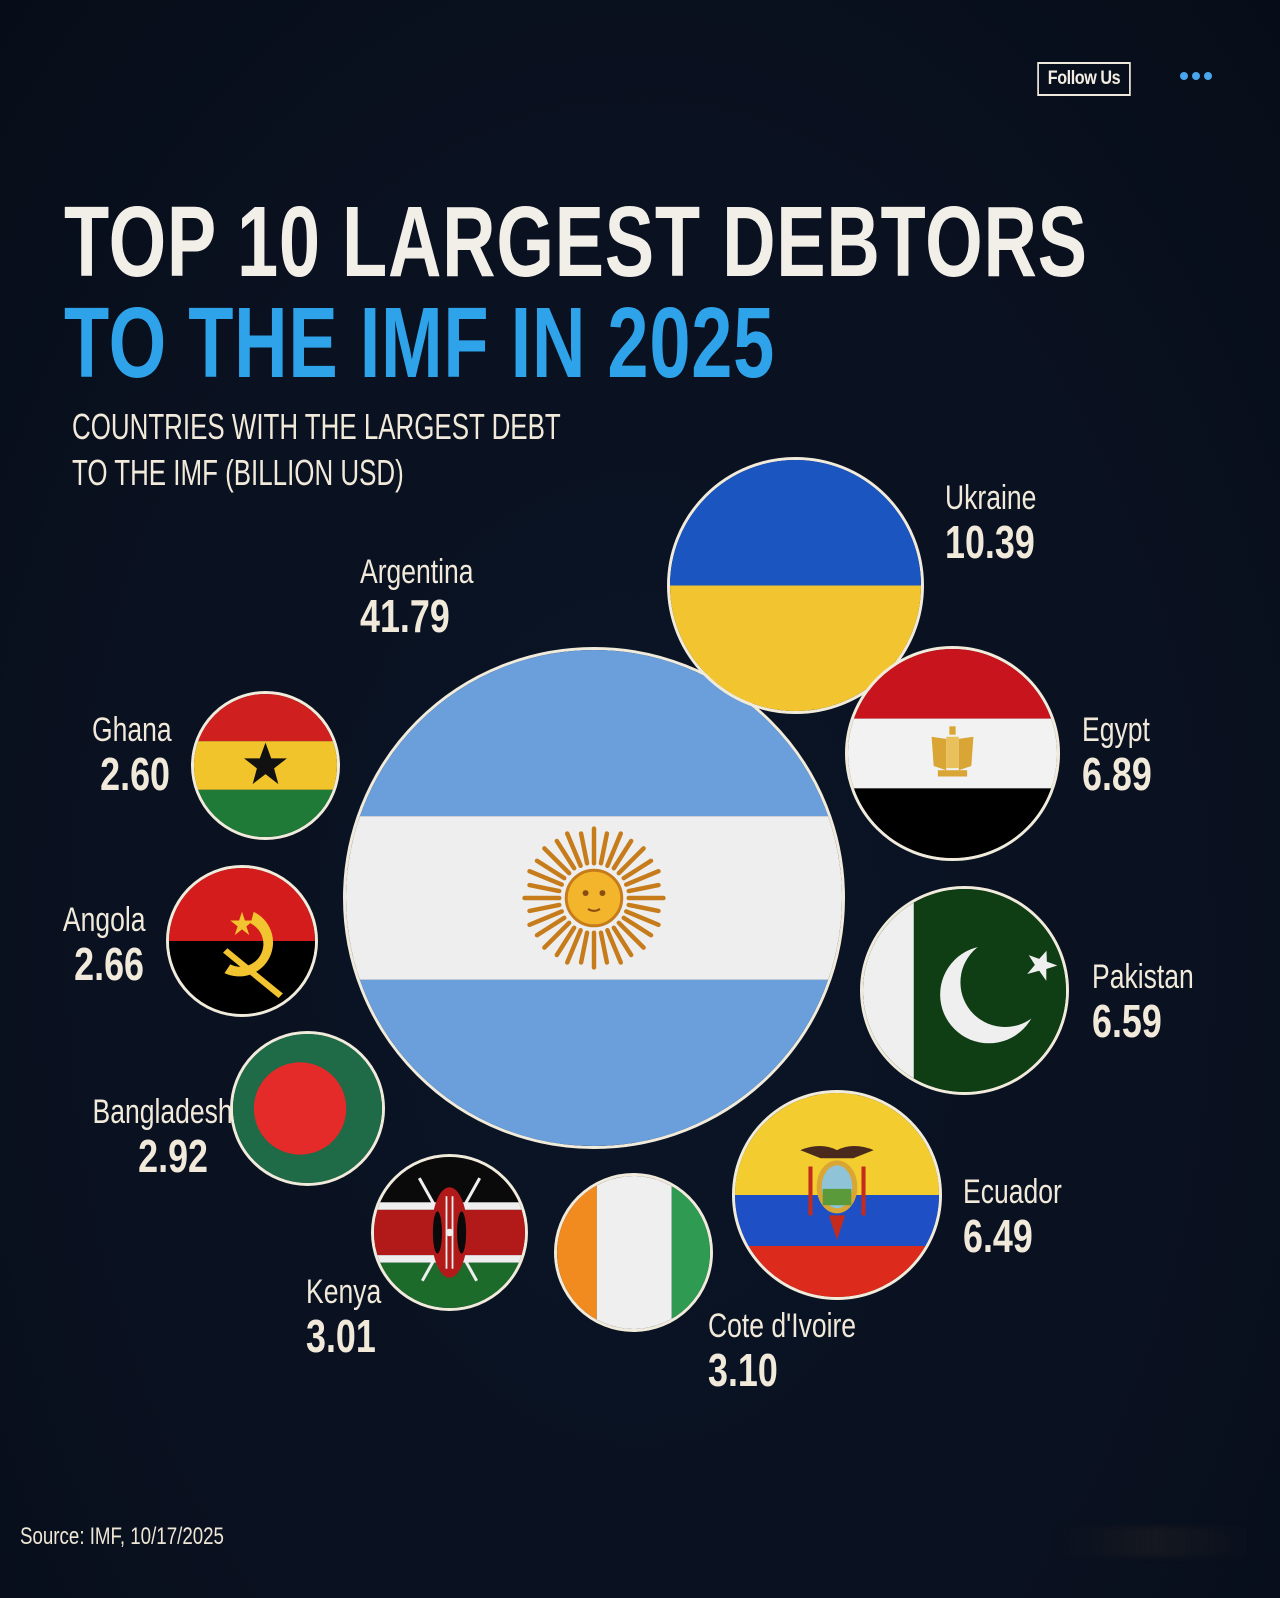 This screenshot has height=1598, width=1280. I want to click on bangladesh-flag-icon, so click(307, 1108).